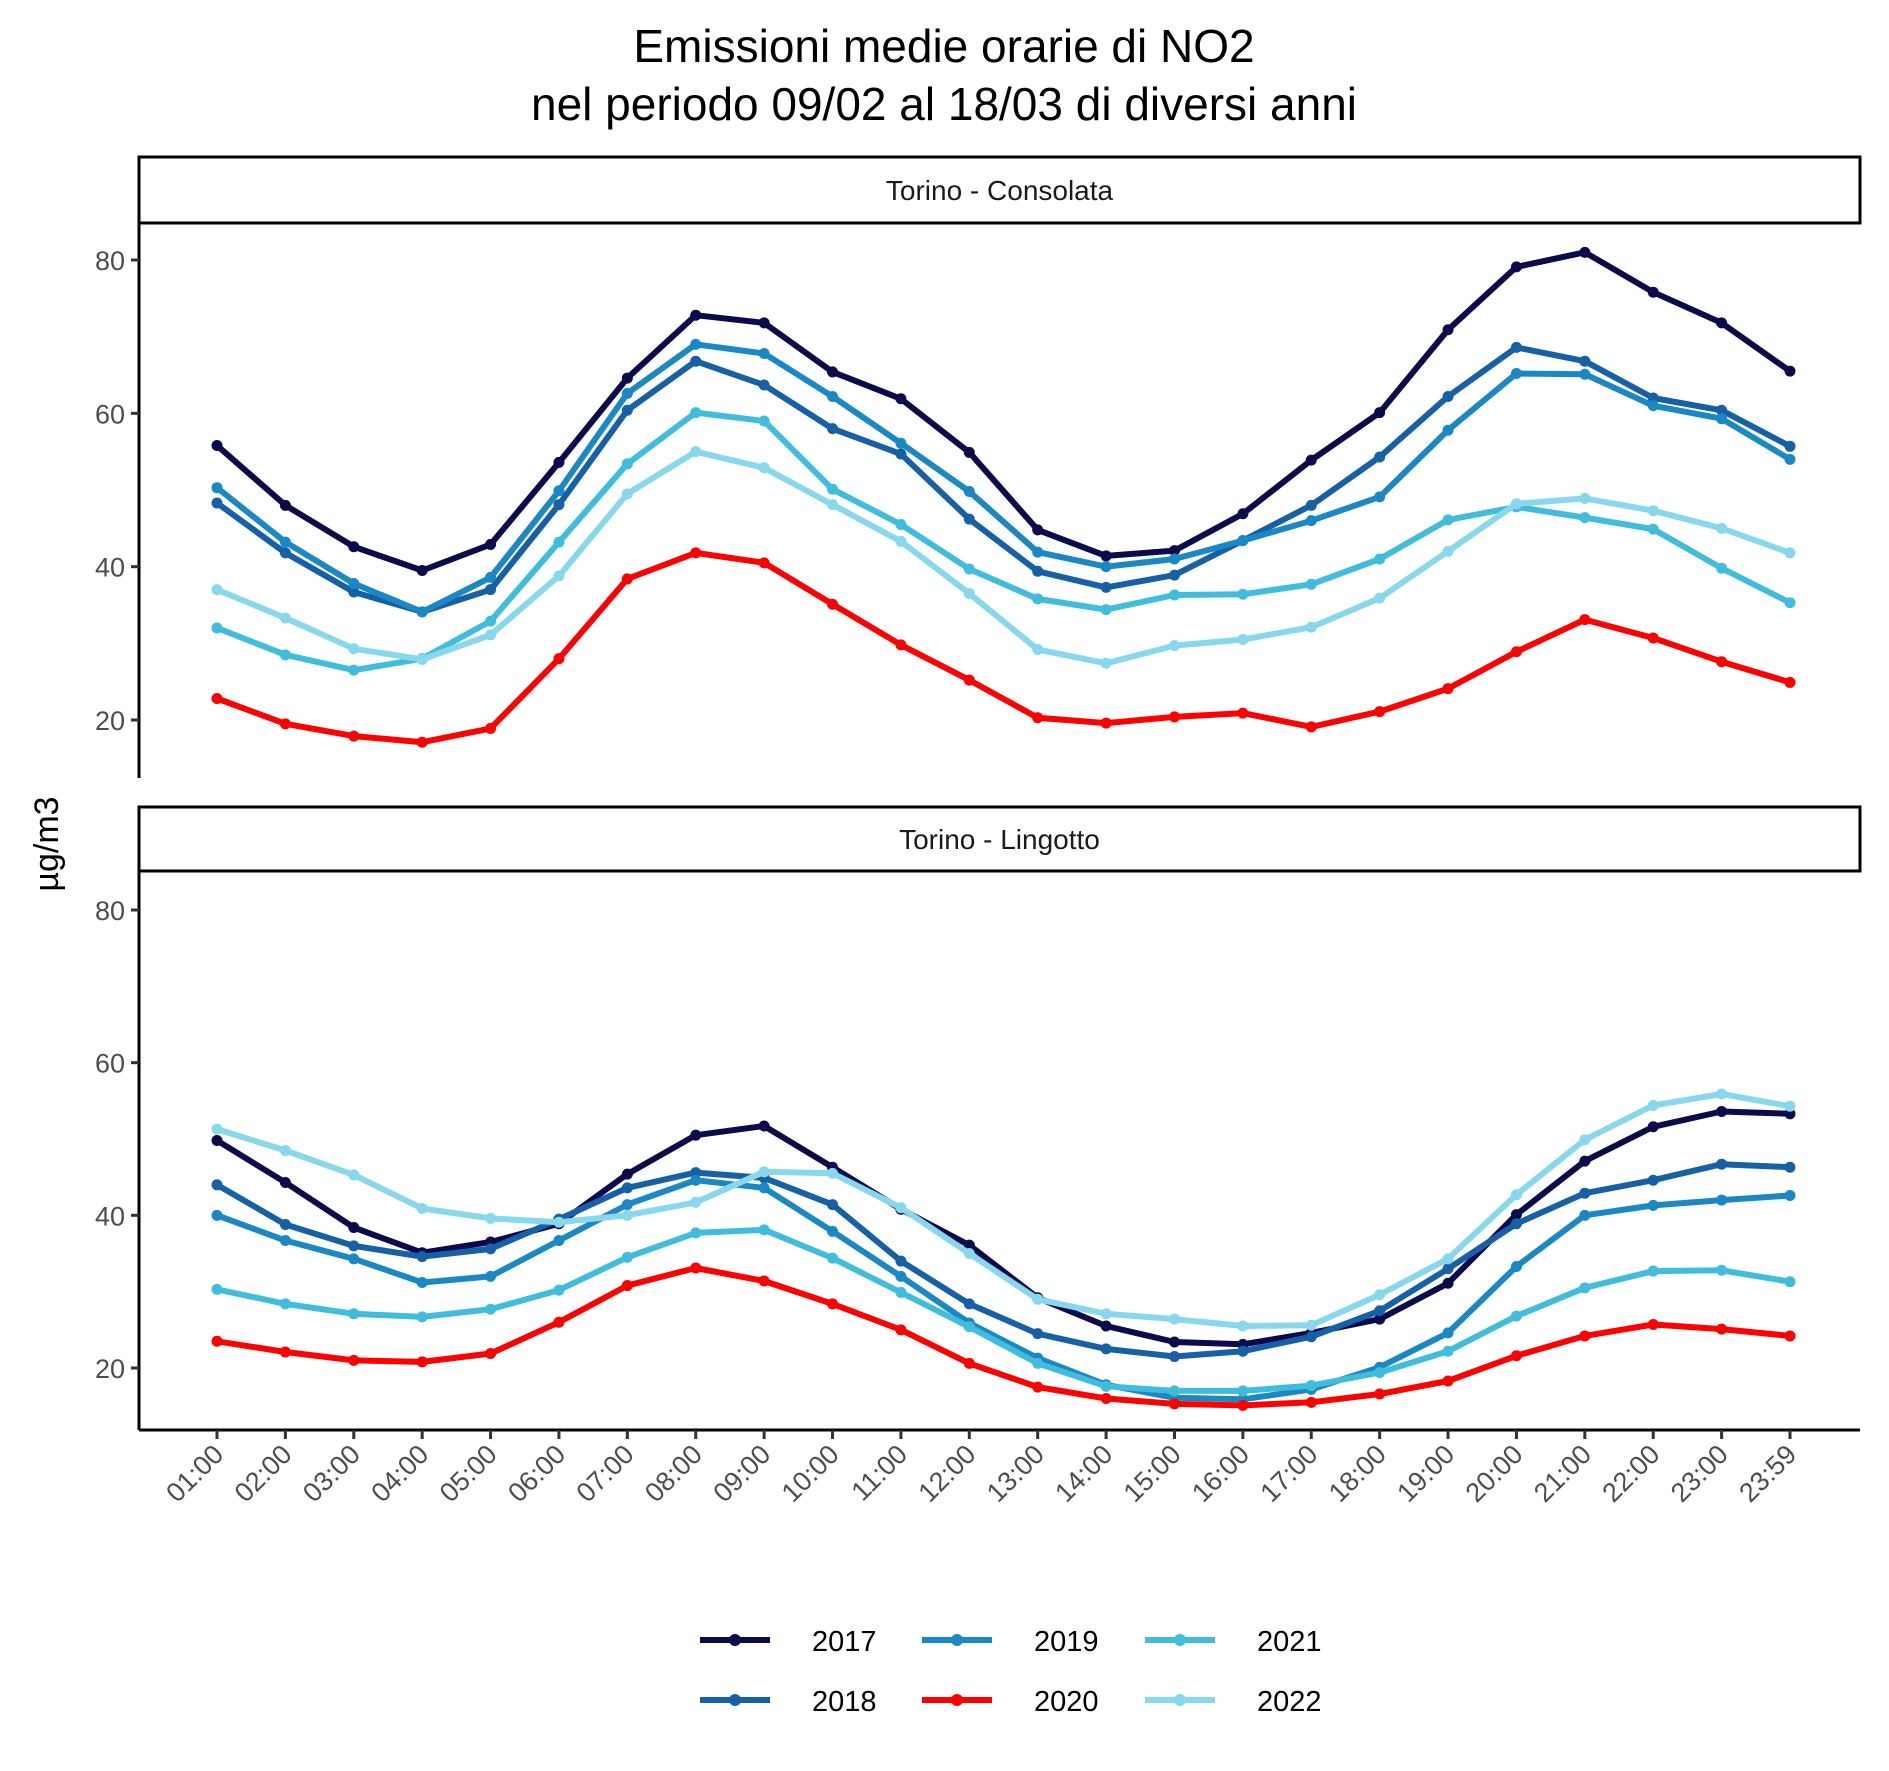 This screenshot has width=1889, height=1771. What do you see at coordinates (943, 46) in the screenshot?
I see `chart-title-line-1: Emissioni medie orarie di NO2` at bounding box center [943, 46].